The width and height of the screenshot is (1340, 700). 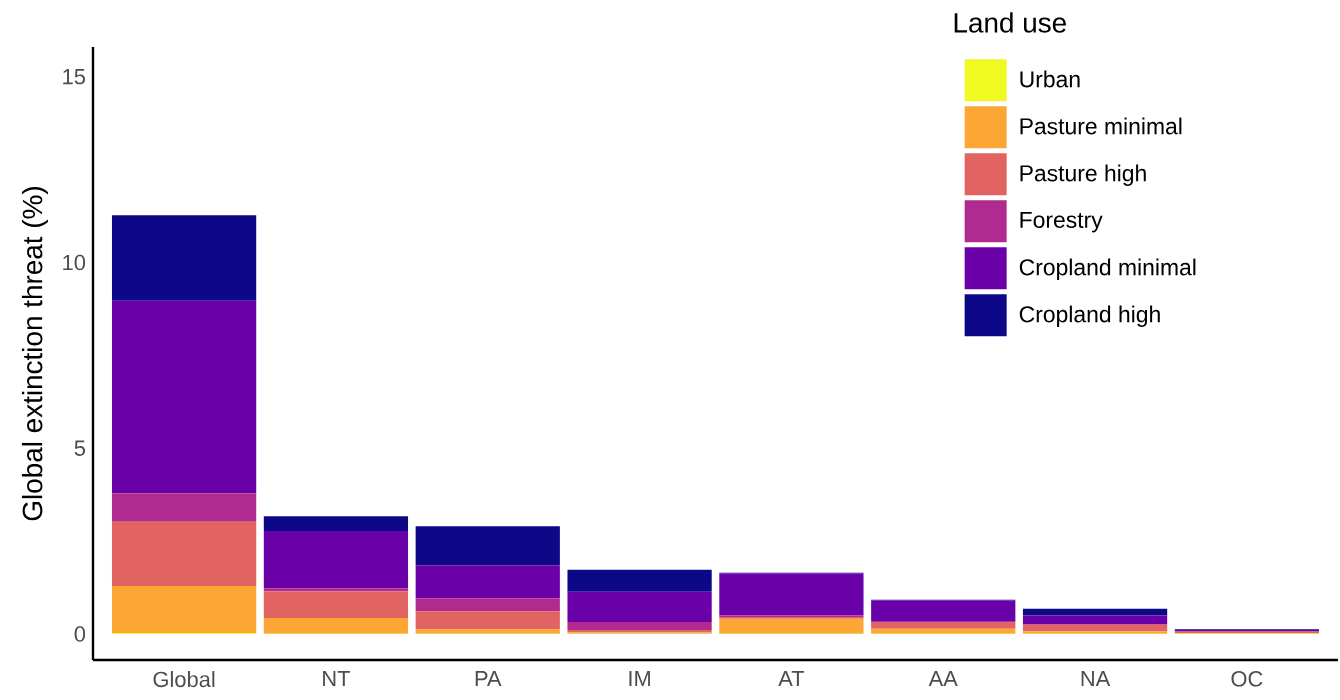 I want to click on legend-label: Pasture high, so click(x=1083, y=175).